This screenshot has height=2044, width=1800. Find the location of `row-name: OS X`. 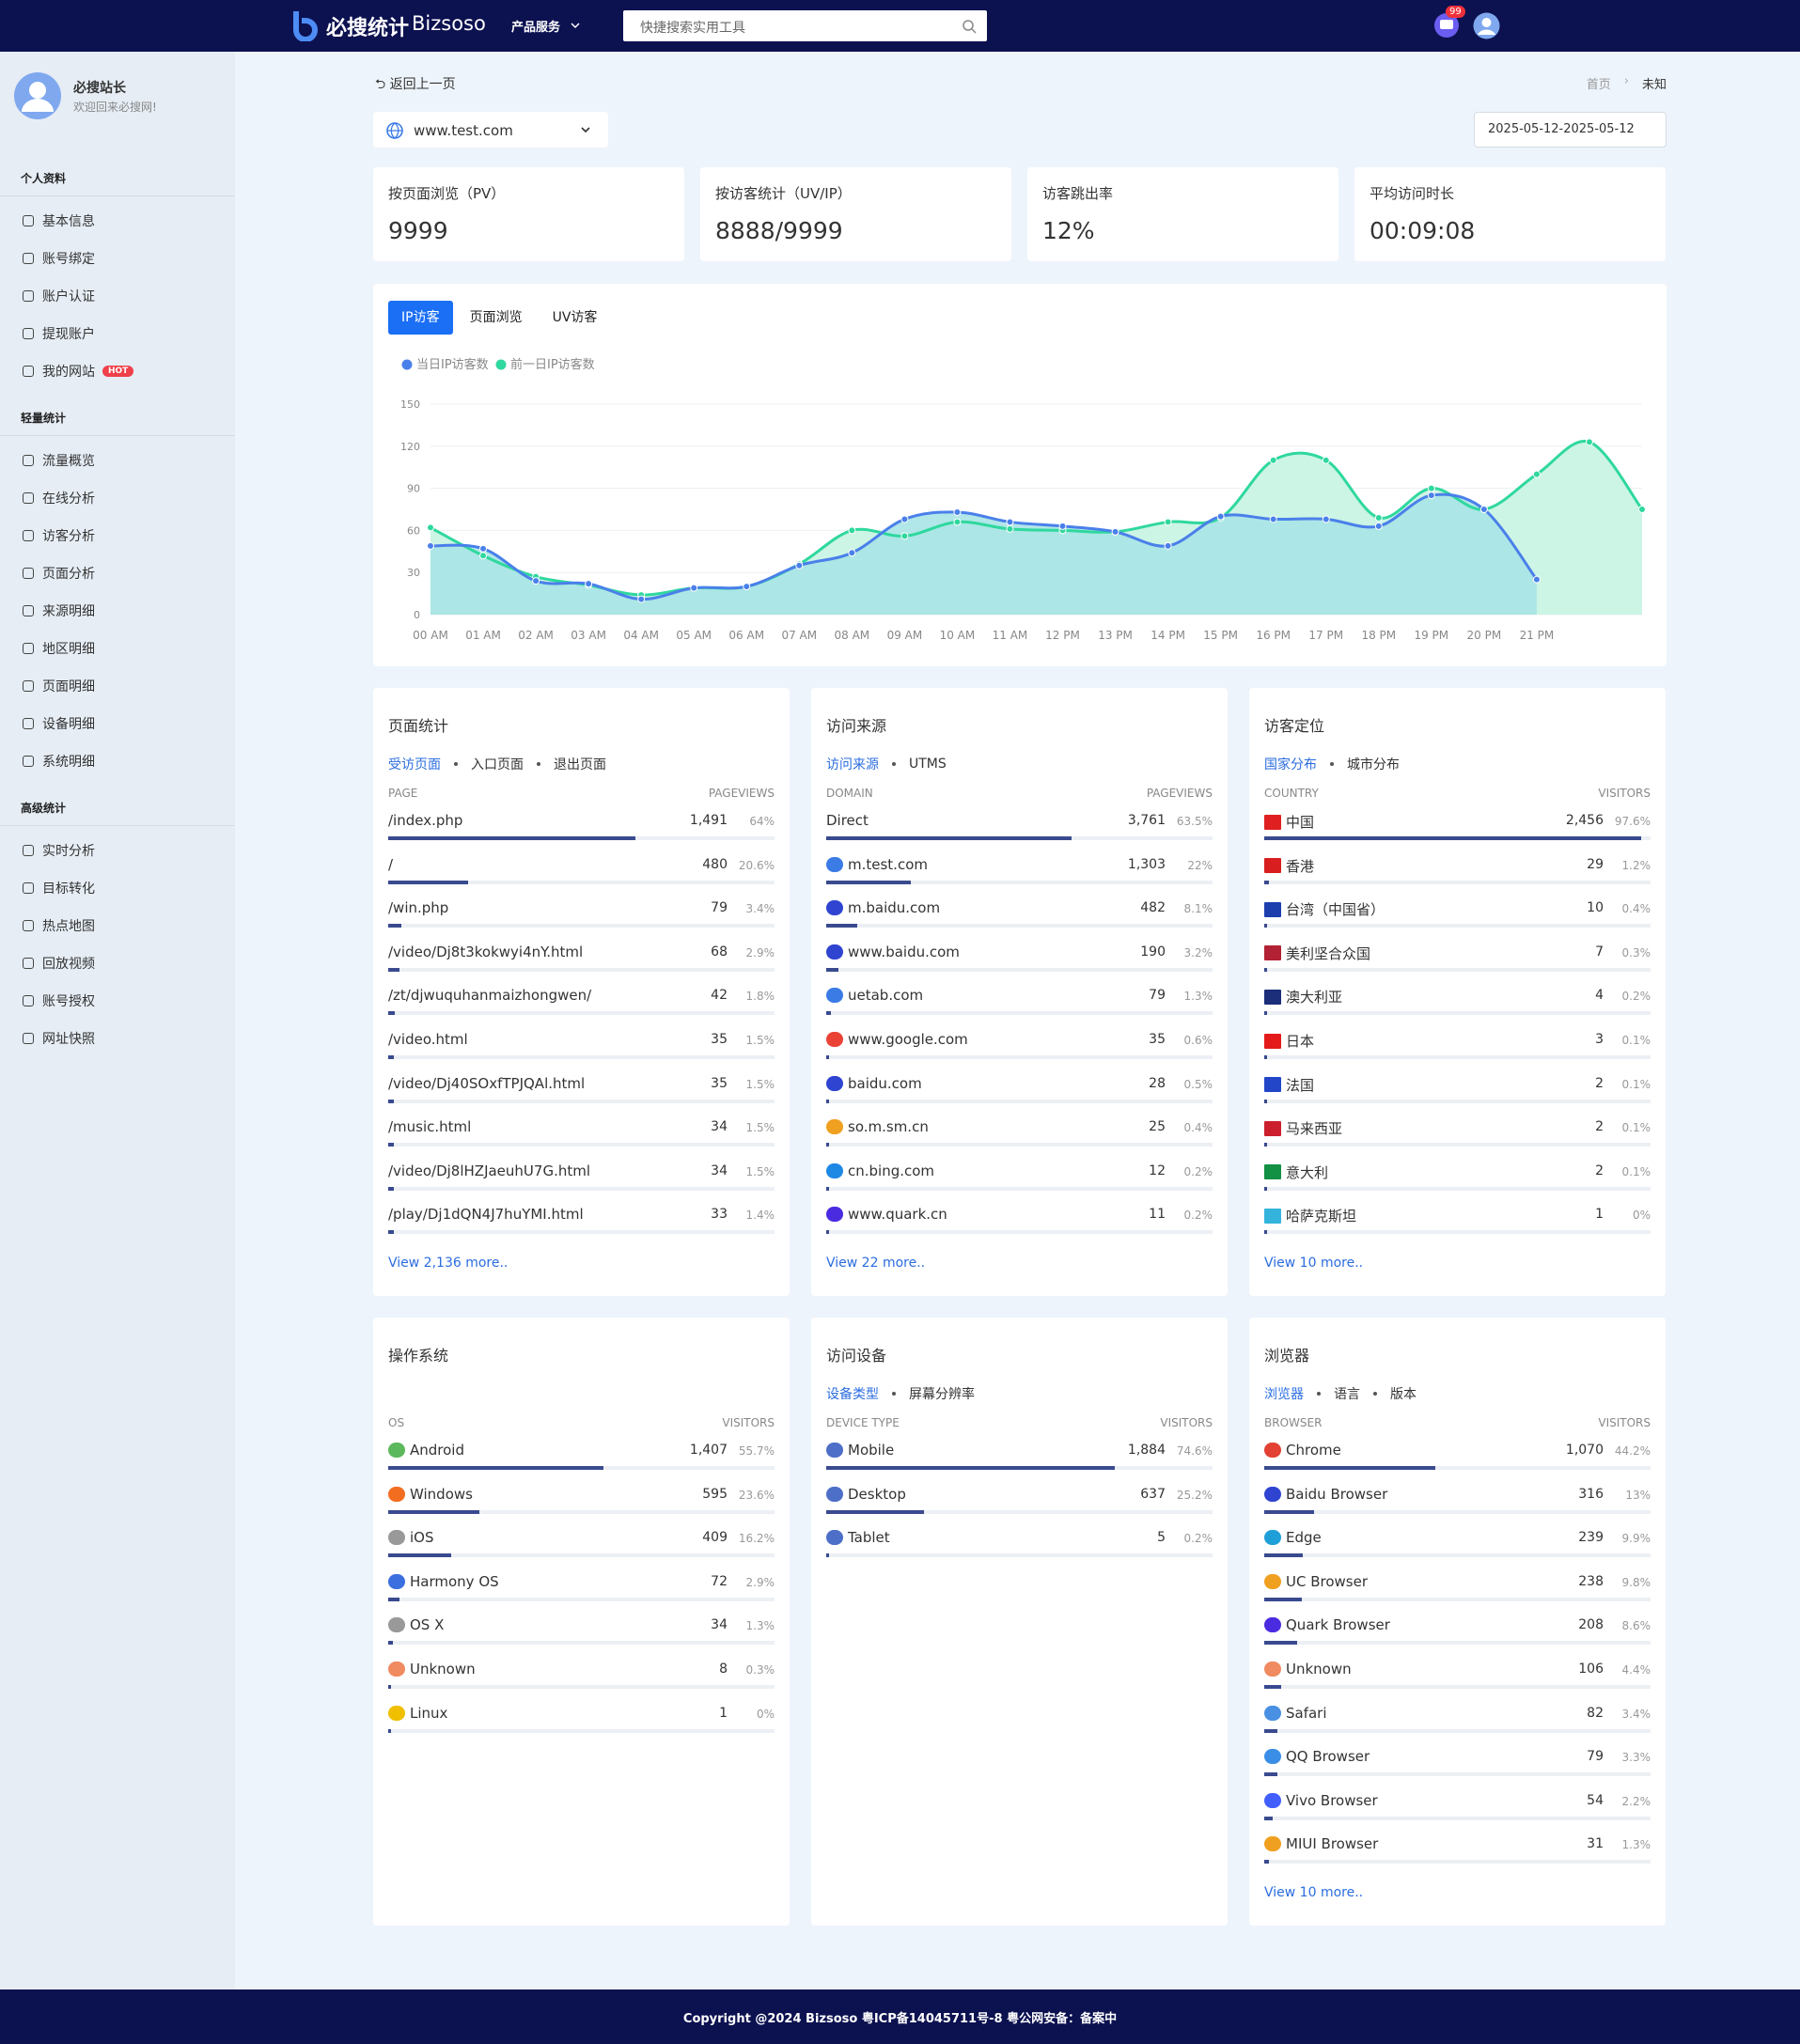

row-name: OS X is located at coordinates (416, 1624).